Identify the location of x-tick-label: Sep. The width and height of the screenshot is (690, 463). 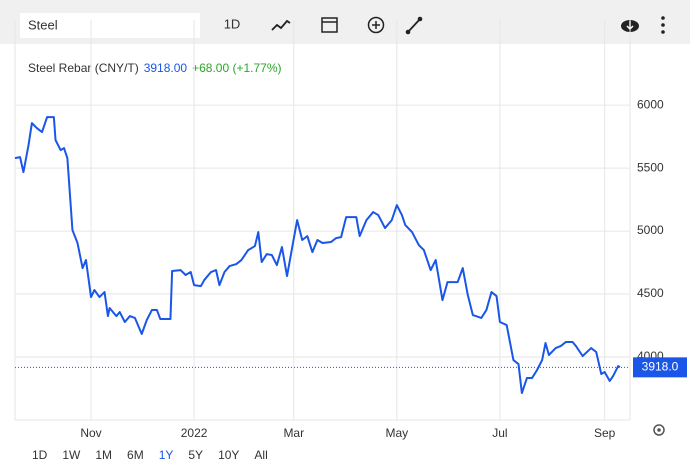
(605, 433).